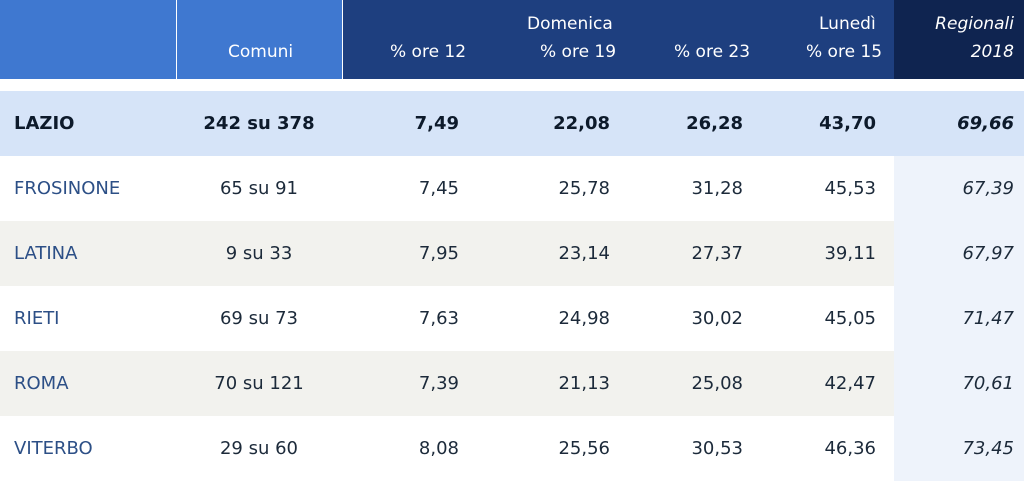 This screenshot has width=1024, height=501. I want to click on row-comuni: 70 su 121, so click(259, 383).